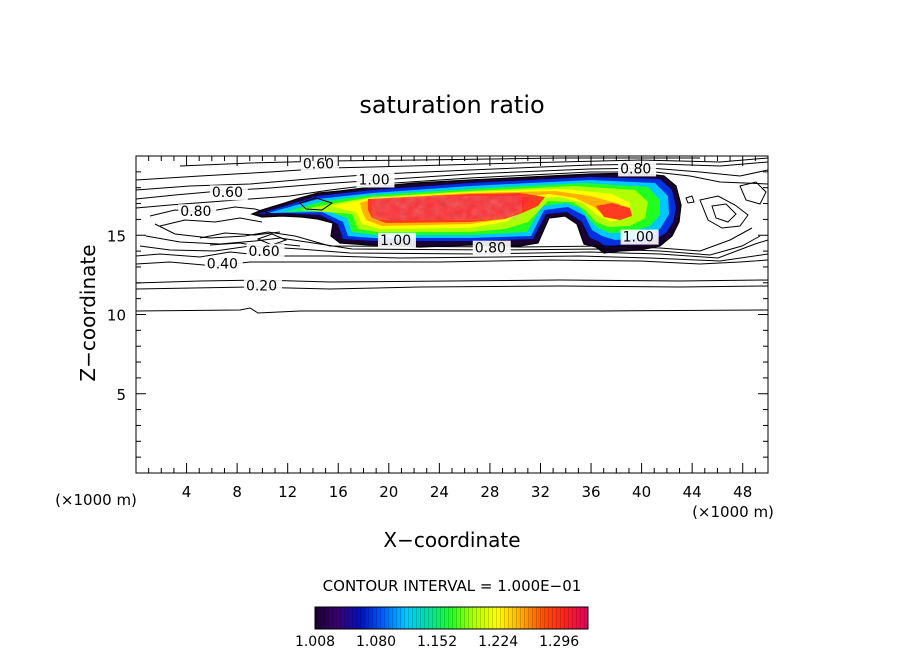 The width and height of the screenshot is (904, 654). What do you see at coordinates (121, 395) in the screenshot?
I see `y-tick-label: 5` at bounding box center [121, 395].